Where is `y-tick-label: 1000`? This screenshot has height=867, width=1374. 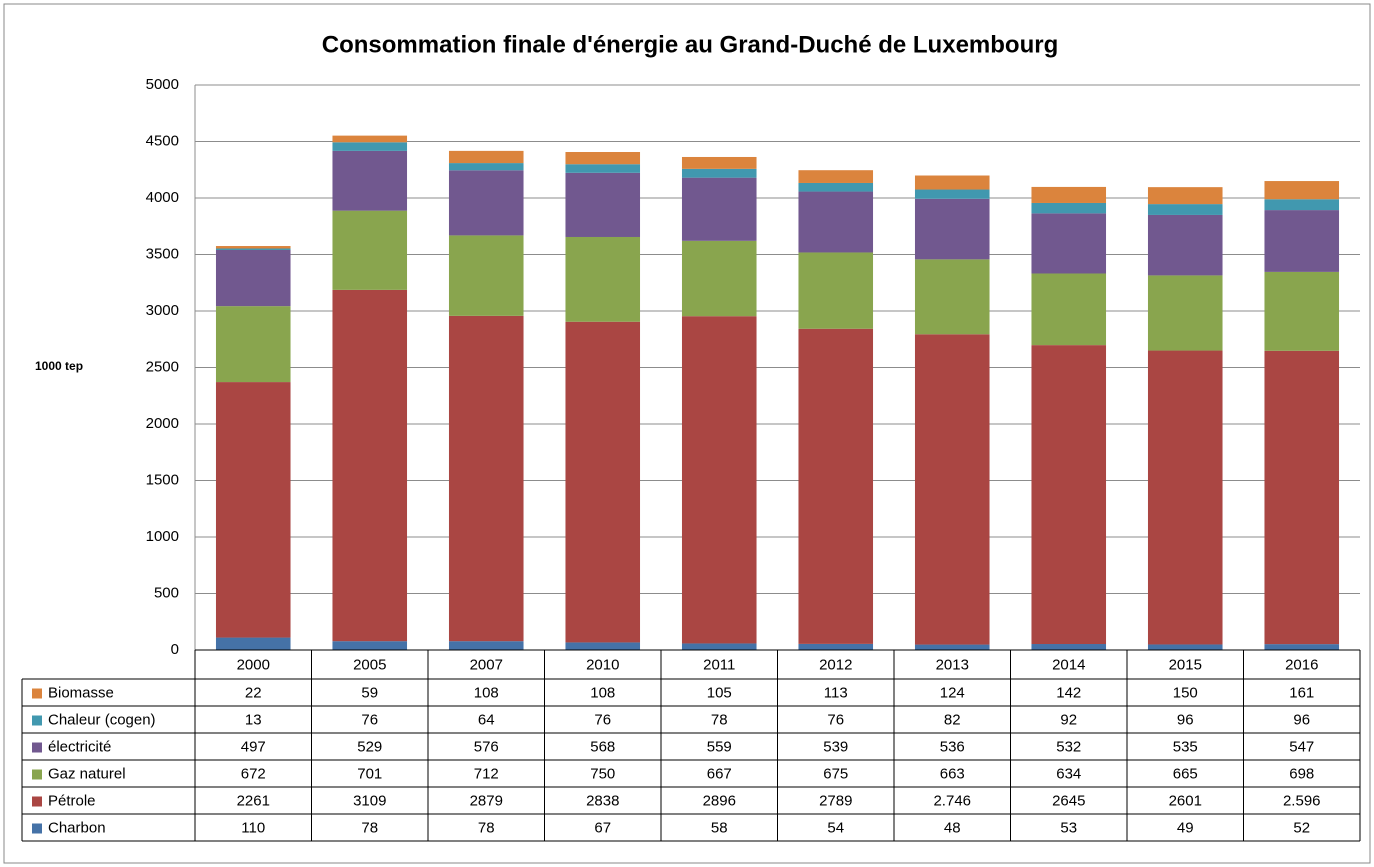
y-tick-label: 1000 is located at coordinates (162, 536).